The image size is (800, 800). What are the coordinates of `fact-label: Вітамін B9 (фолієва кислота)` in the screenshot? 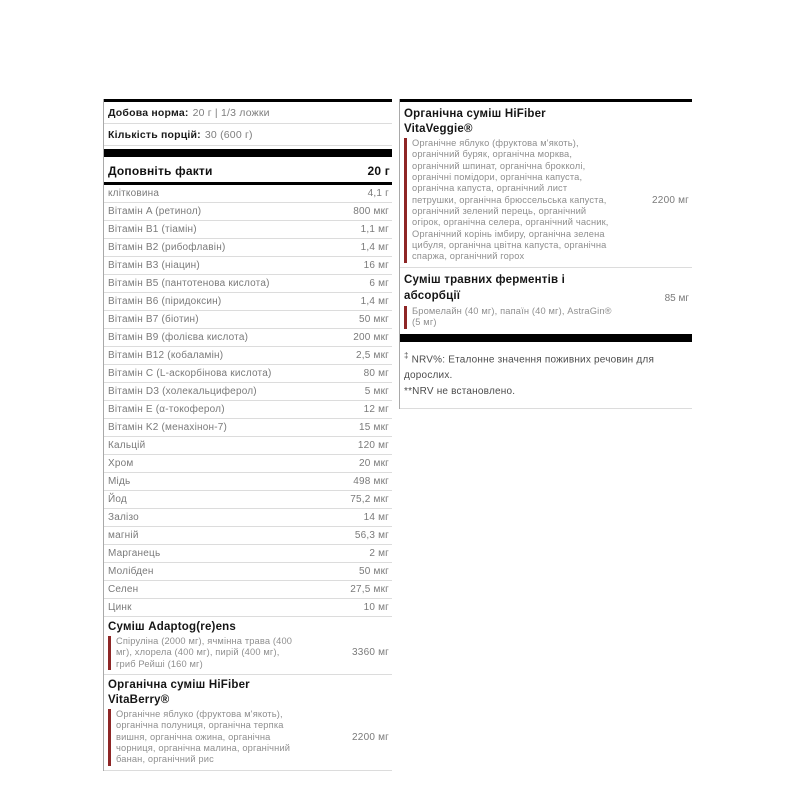 It's located at (178, 337).